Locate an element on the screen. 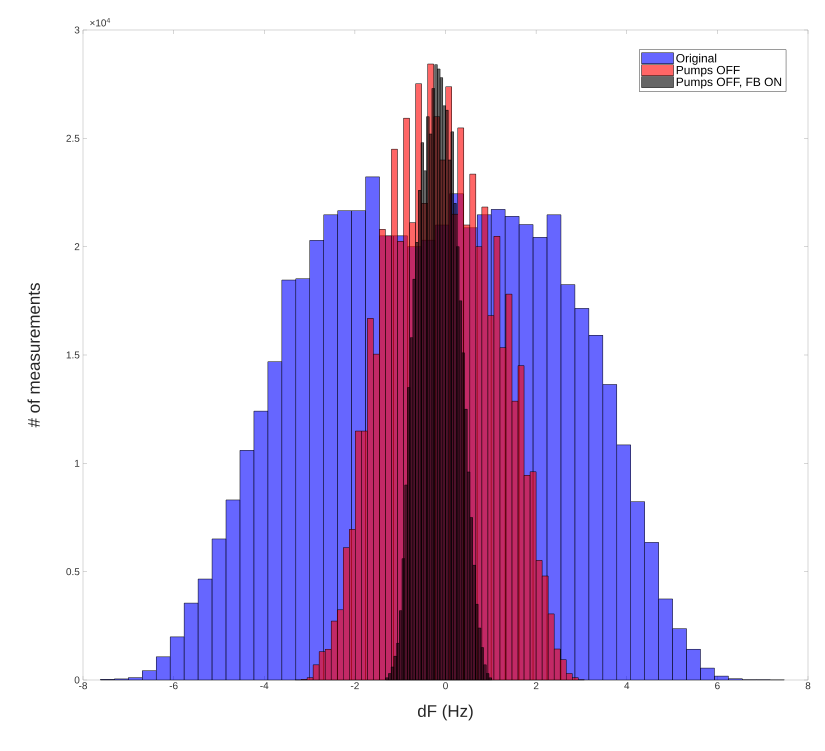 The height and width of the screenshot is (751, 825). x-tick-label: 4 is located at coordinates (627, 686).